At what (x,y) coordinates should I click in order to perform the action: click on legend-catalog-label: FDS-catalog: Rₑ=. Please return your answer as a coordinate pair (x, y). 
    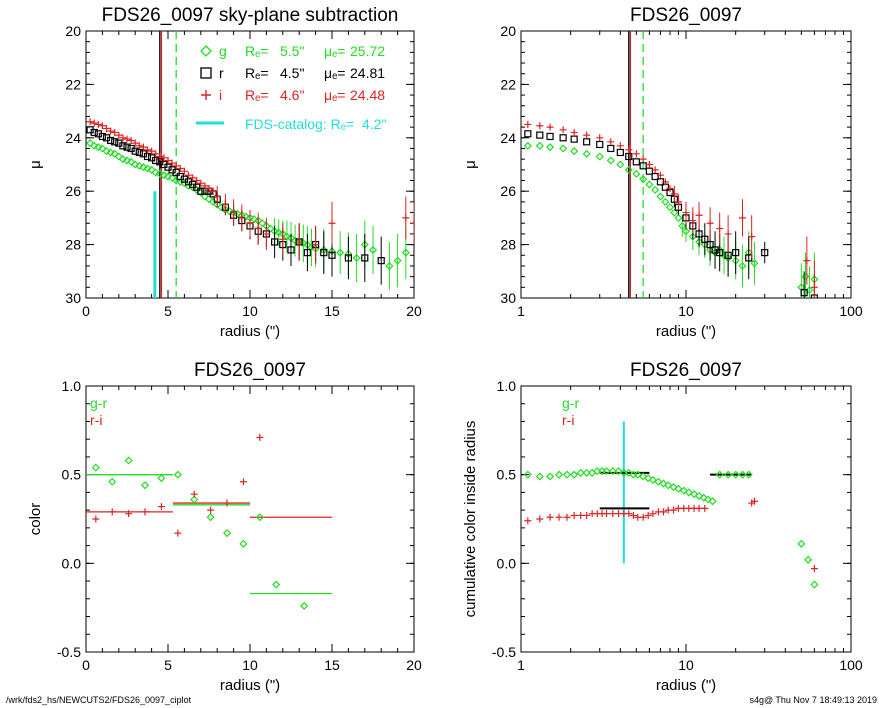
    Looking at the image, I should click on (299, 124).